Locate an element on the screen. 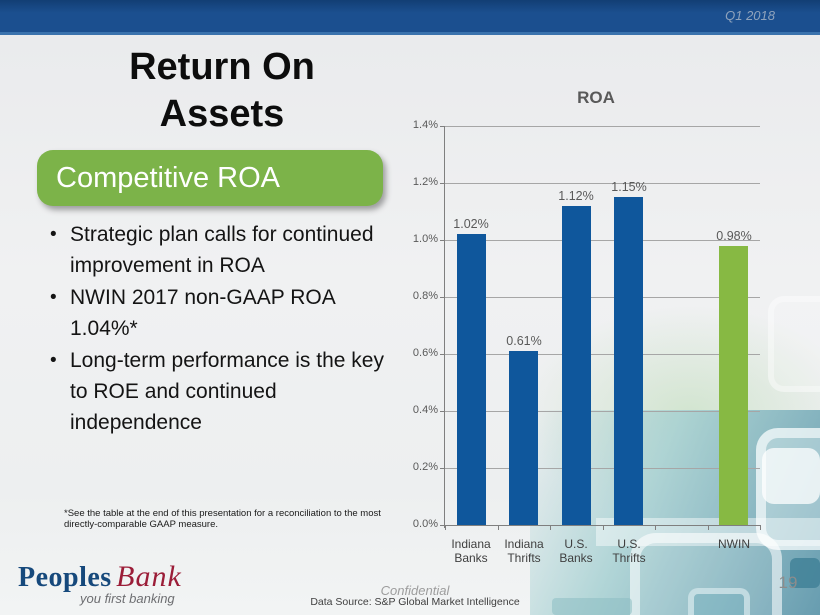 The image size is (820, 615). chart-category-label: U.S. Banks is located at coordinates (576, 551).